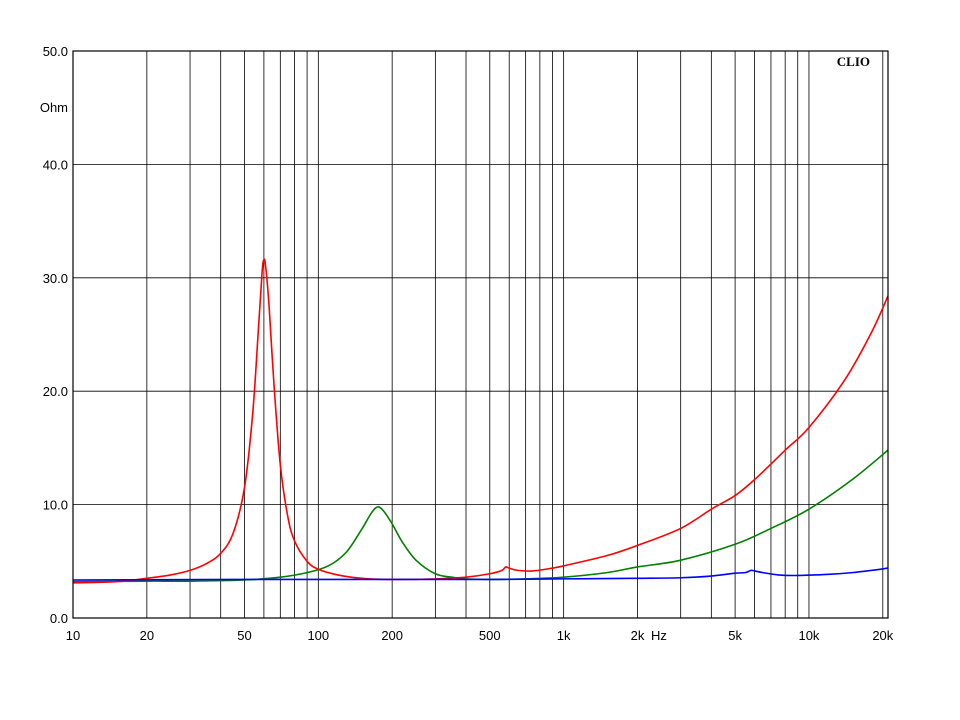 The image size is (960, 720). What do you see at coordinates (318, 635) in the screenshot?
I see `x-tick-label: 100` at bounding box center [318, 635].